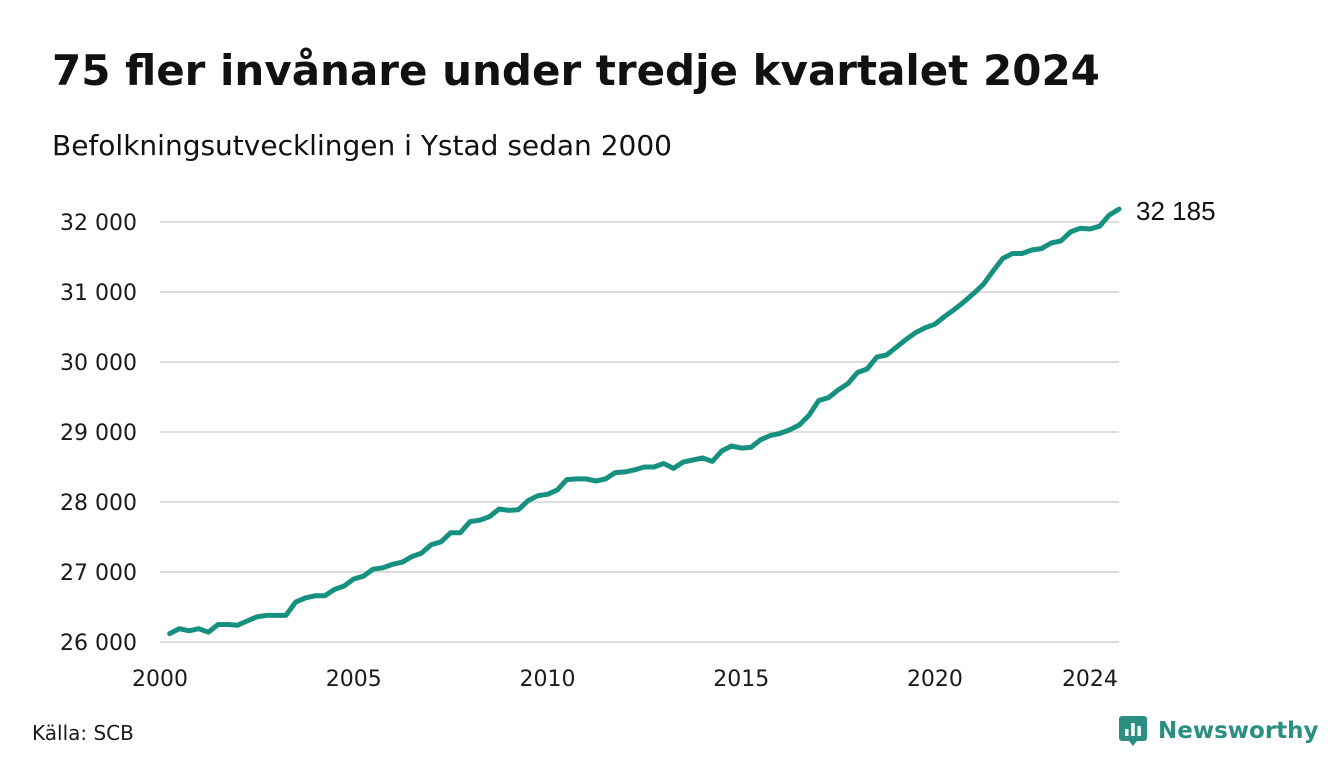  What do you see at coordinates (98, 223) in the screenshot?
I see `y-tick-label: 32 000` at bounding box center [98, 223].